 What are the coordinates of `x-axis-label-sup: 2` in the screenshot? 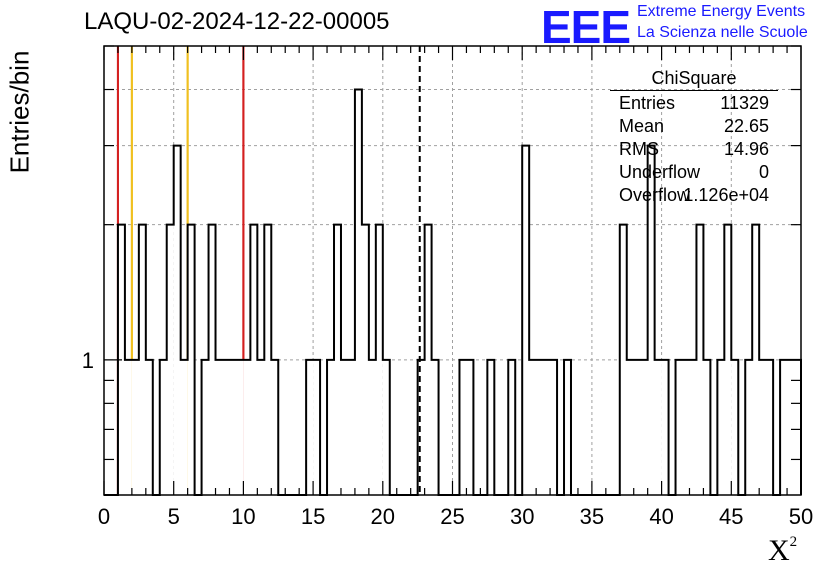 It's located at (793, 542).